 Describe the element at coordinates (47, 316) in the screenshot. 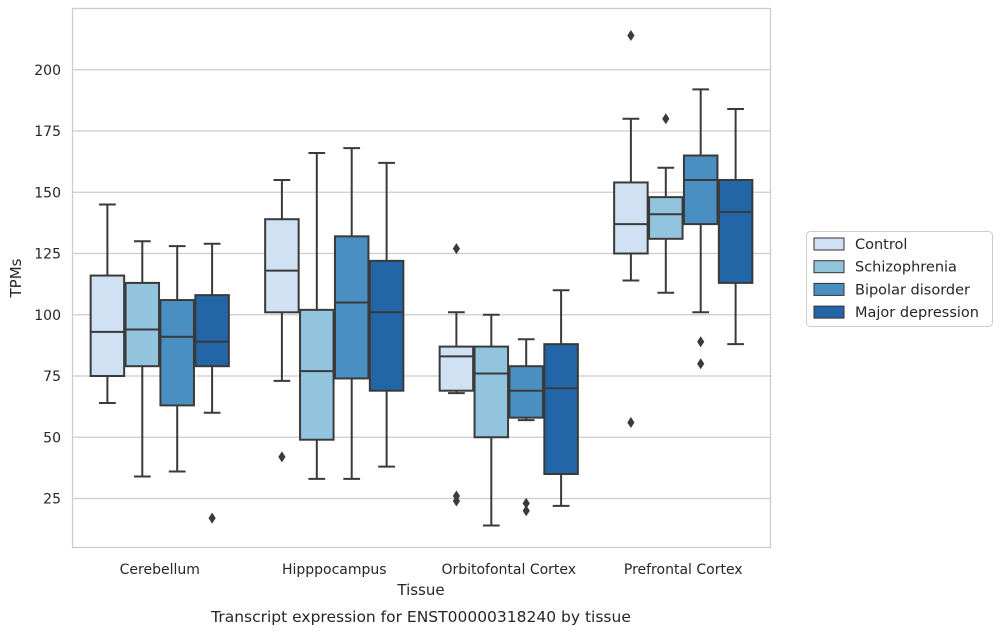

I see `y-tick-label: 100` at that location.